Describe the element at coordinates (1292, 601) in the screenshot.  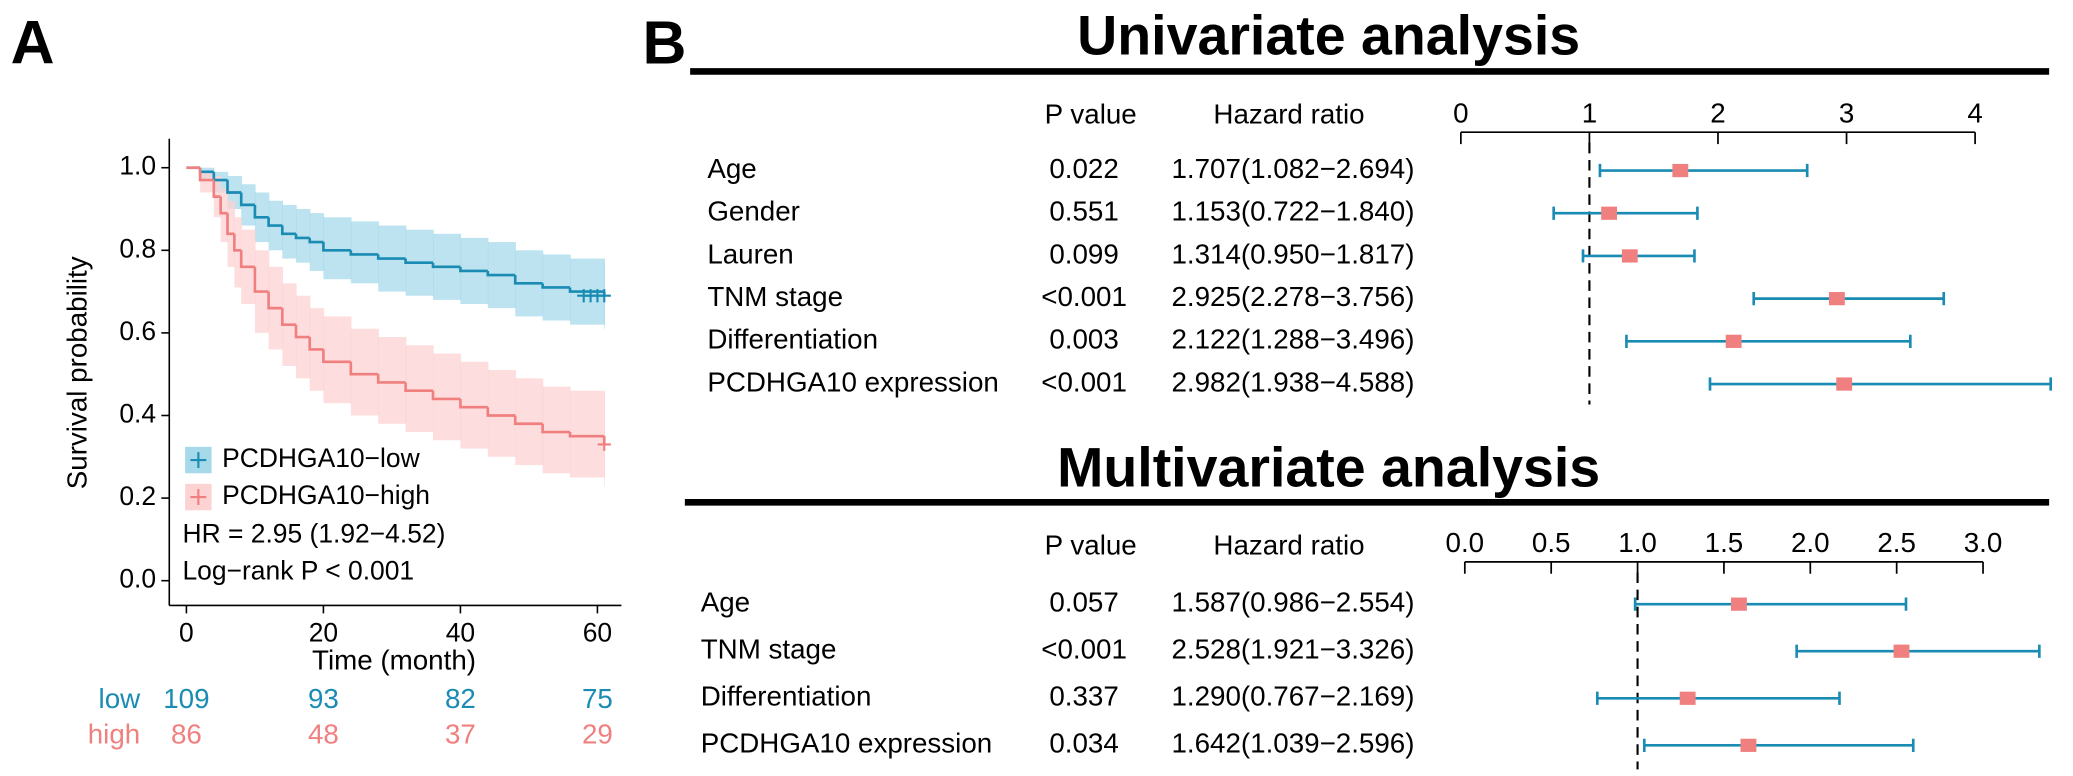
I see `hazard-ratio-label: 1.587(0.986−2.554)` at that location.